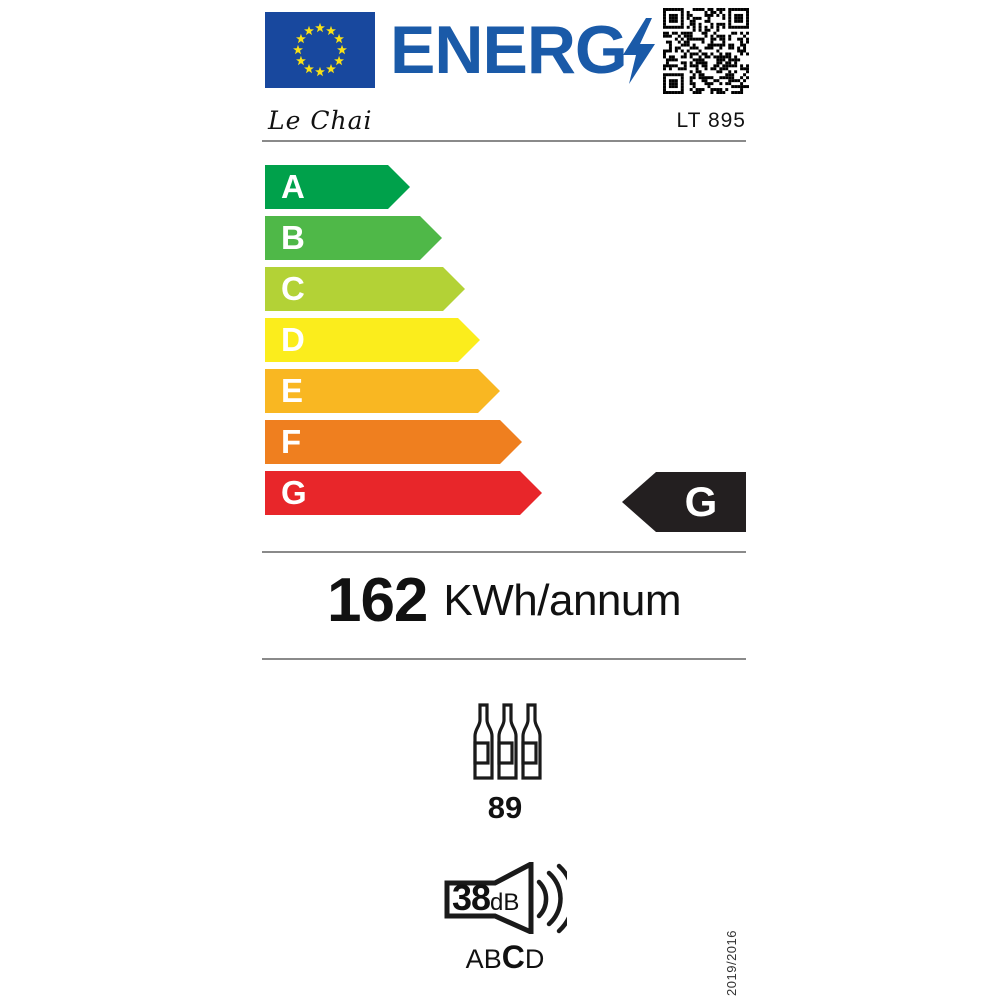 This screenshot has width=1000, height=1000. Describe the element at coordinates (292, 390) in the screenshot. I see `energy-class-bar-letter: E` at that location.